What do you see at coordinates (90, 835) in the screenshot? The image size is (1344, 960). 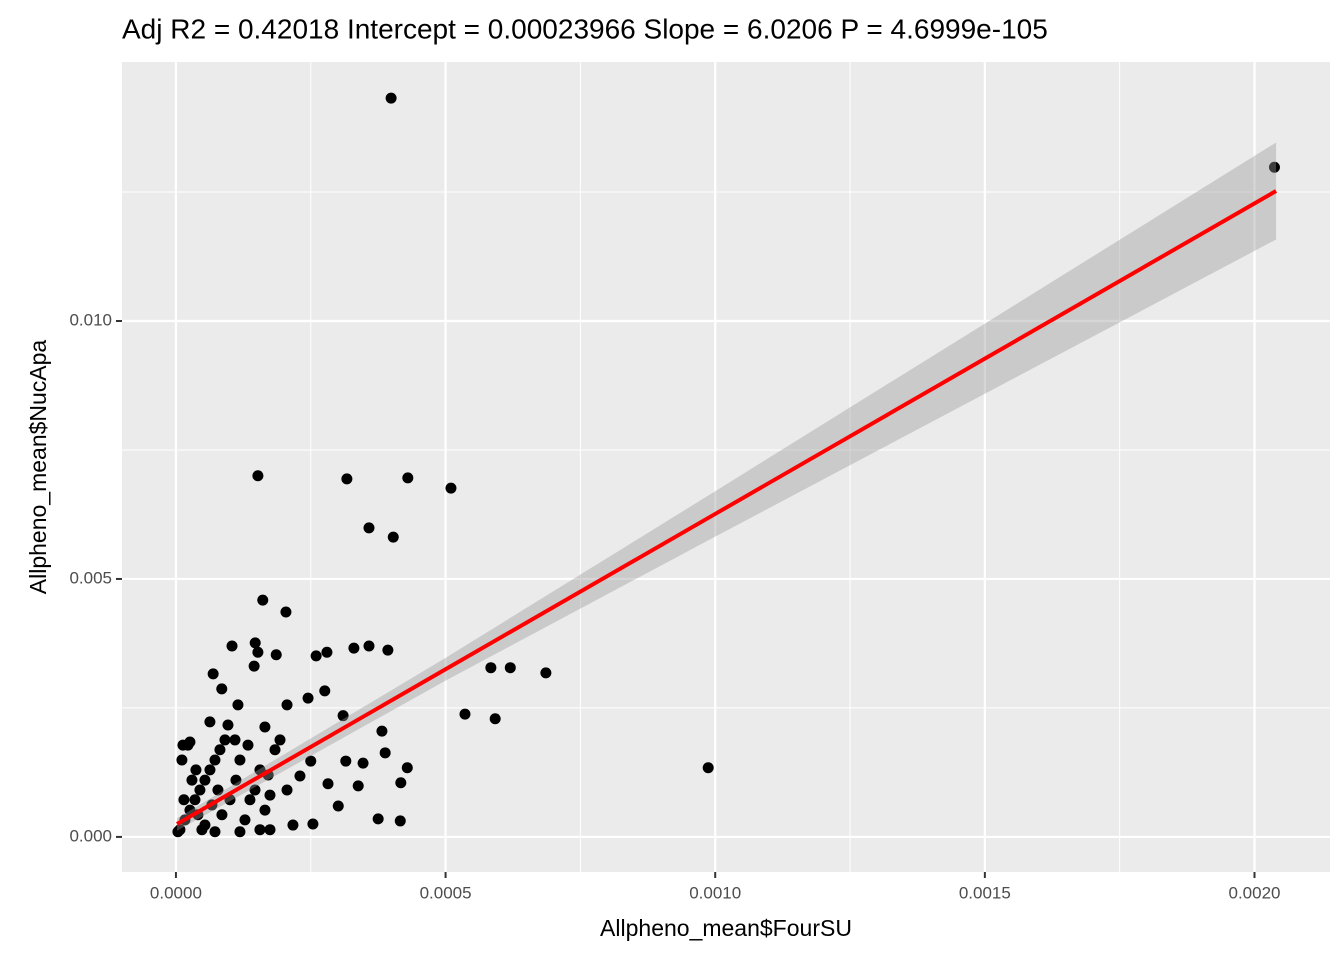 I see `y-tick-label: 0.000` at bounding box center [90, 835].